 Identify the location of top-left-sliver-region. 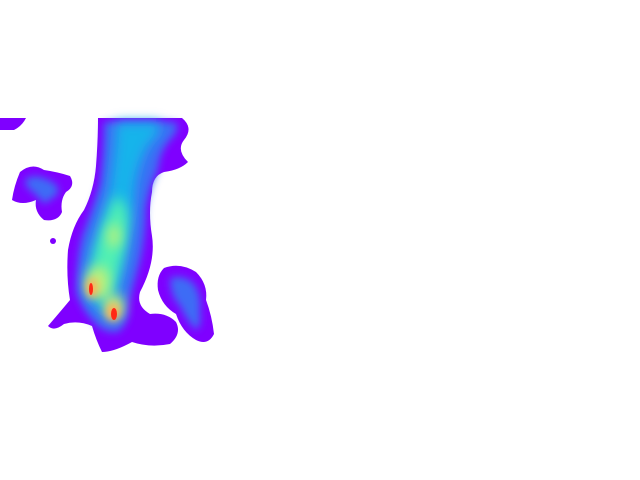
(13, 124).